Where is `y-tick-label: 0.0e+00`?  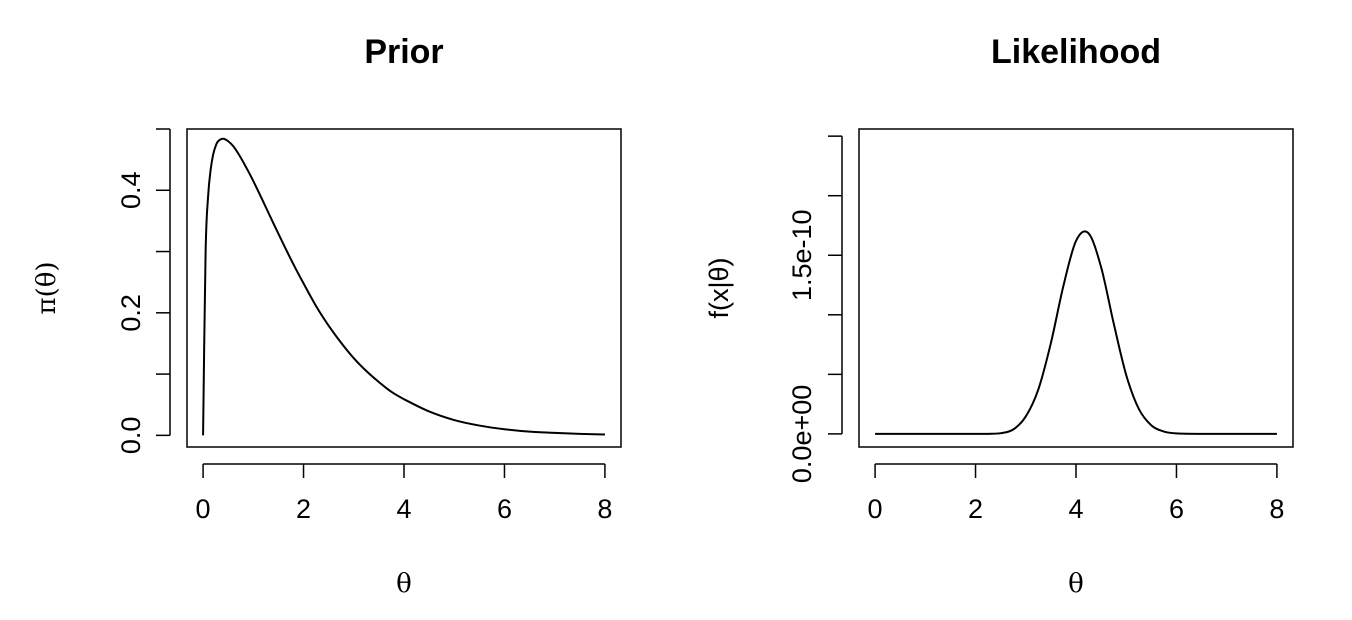 y-tick-label: 0.0e+00 is located at coordinates (802, 434).